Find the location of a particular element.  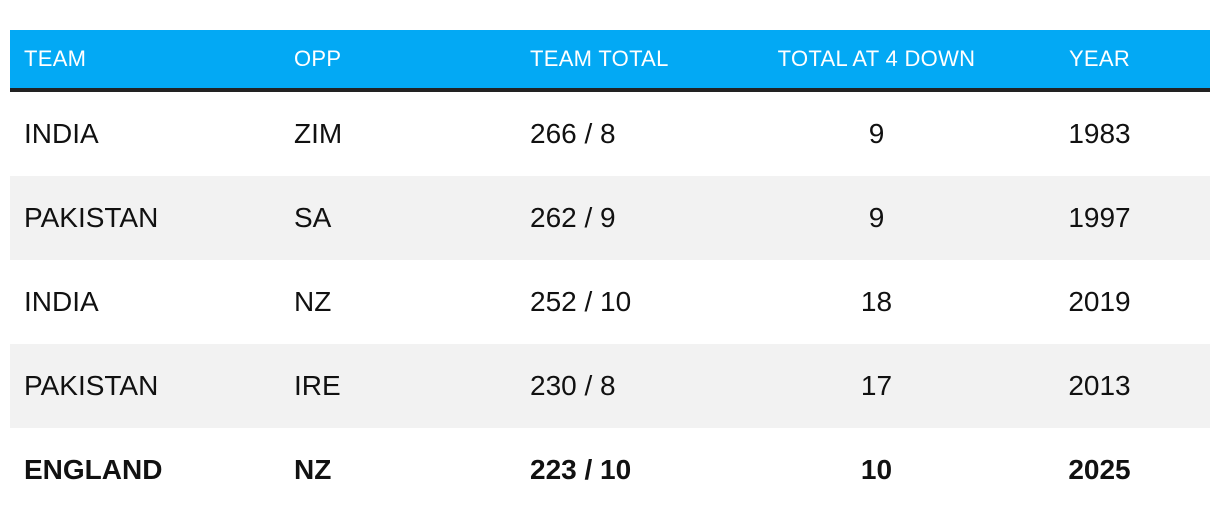

cell-total-at-4-down: 18 is located at coordinates (876, 301).